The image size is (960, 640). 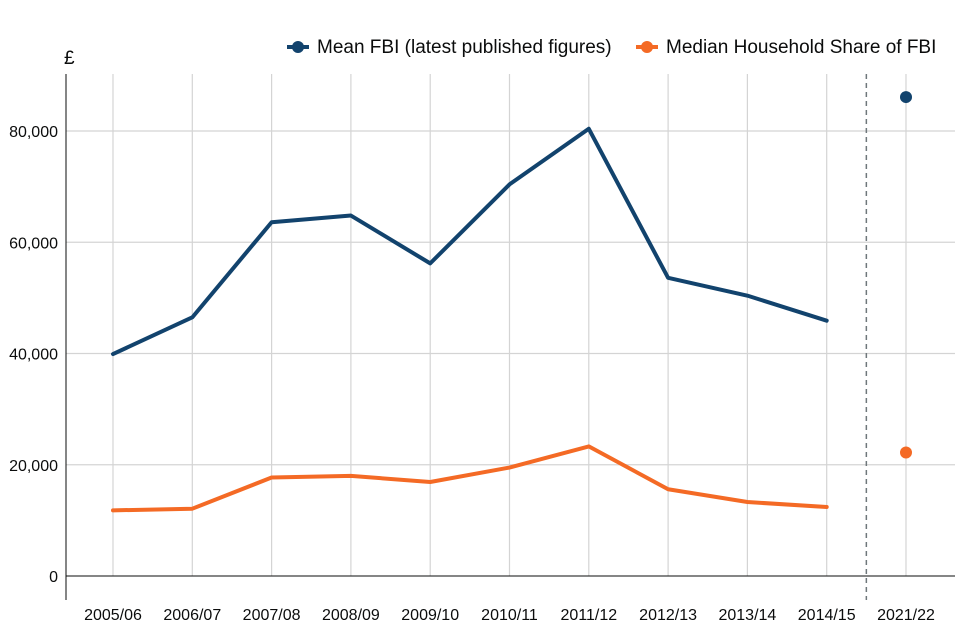 What do you see at coordinates (298, 47) in the screenshot?
I see `legend-marker-dot-mean` at bounding box center [298, 47].